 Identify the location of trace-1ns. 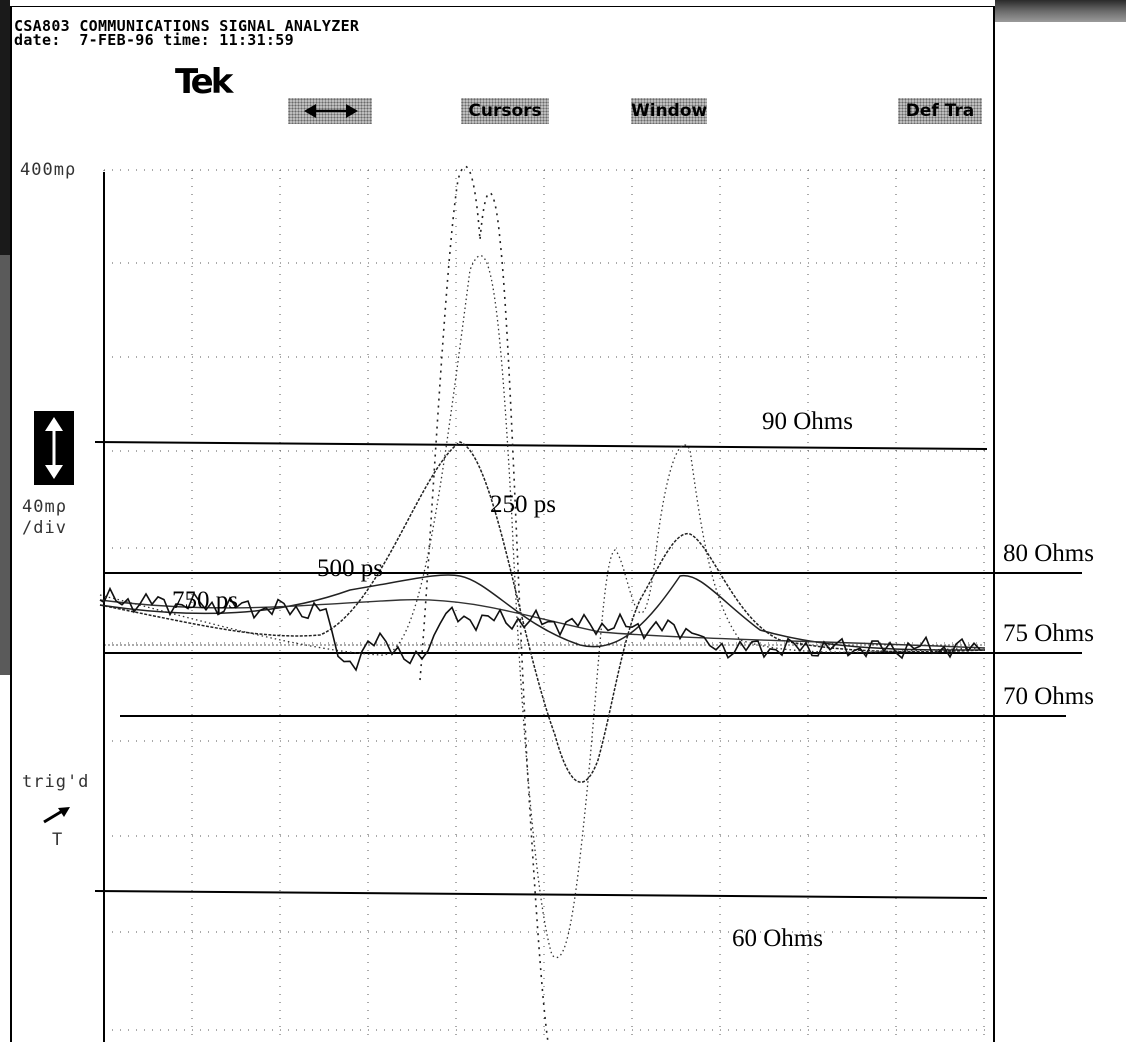
(542, 623).